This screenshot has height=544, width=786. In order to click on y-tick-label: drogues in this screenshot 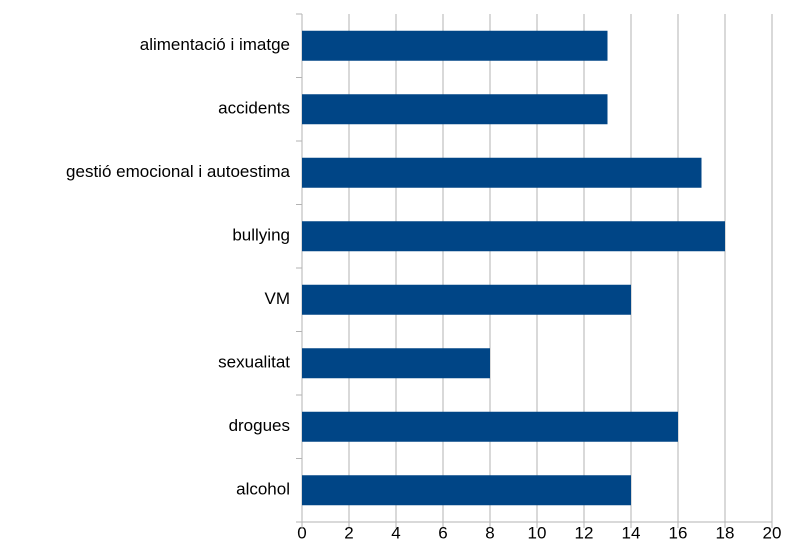, I will do `click(259, 425)`.